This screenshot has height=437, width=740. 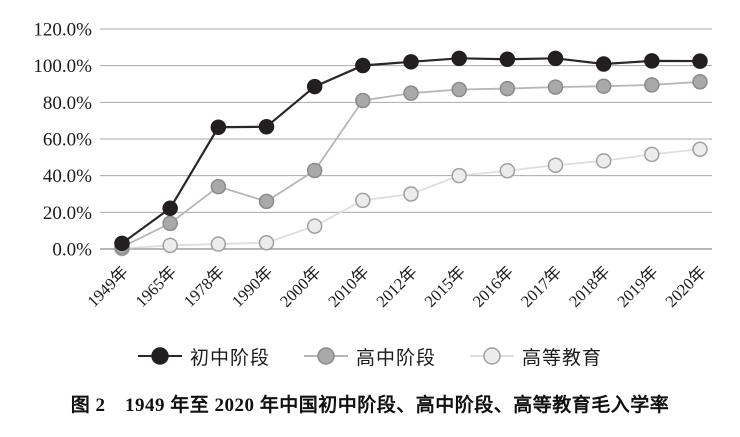 I want to click on legend-marker-light-dot-icon, so click(x=492, y=356).